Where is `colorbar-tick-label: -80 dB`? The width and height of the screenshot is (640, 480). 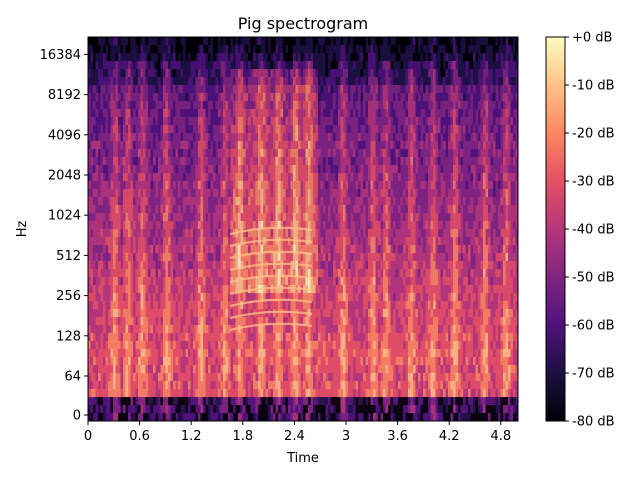 colorbar-tick-label: -80 dB is located at coordinates (593, 422).